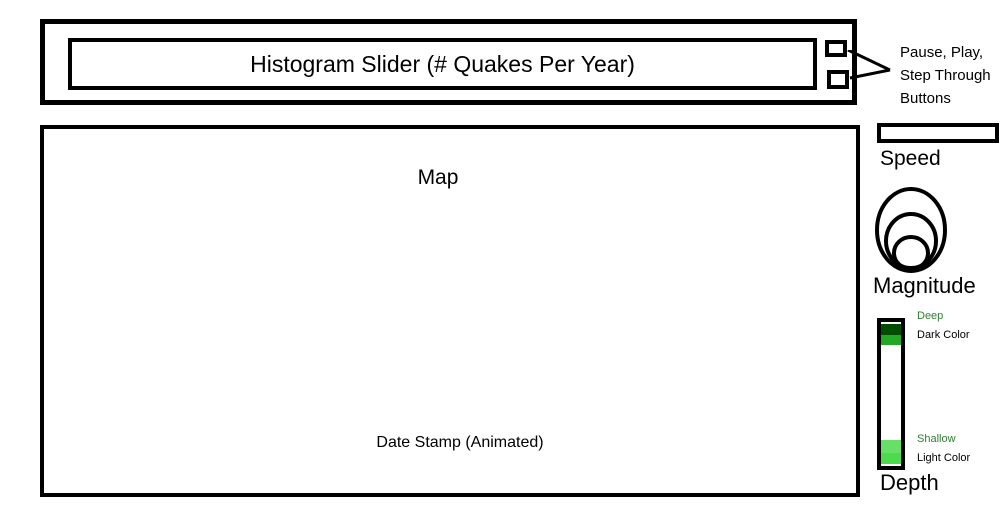  Describe the element at coordinates (869, 65) in the screenshot. I see `callout-lines` at that location.